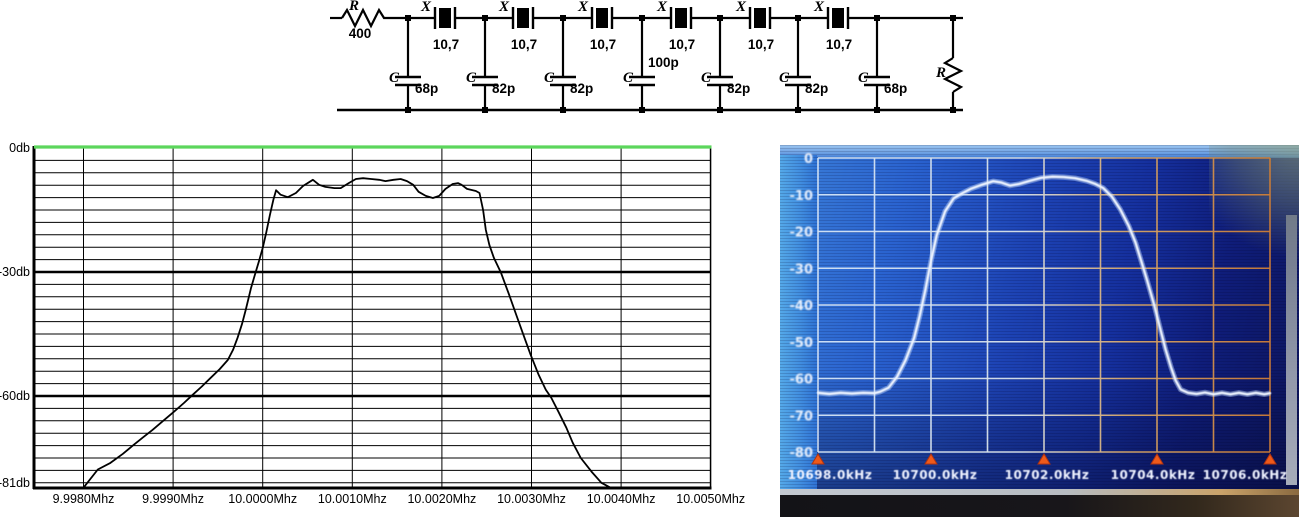 The width and height of the screenshot is (1299, 517). I want to click on analyzer-y-label: -50, so click(802, 343).